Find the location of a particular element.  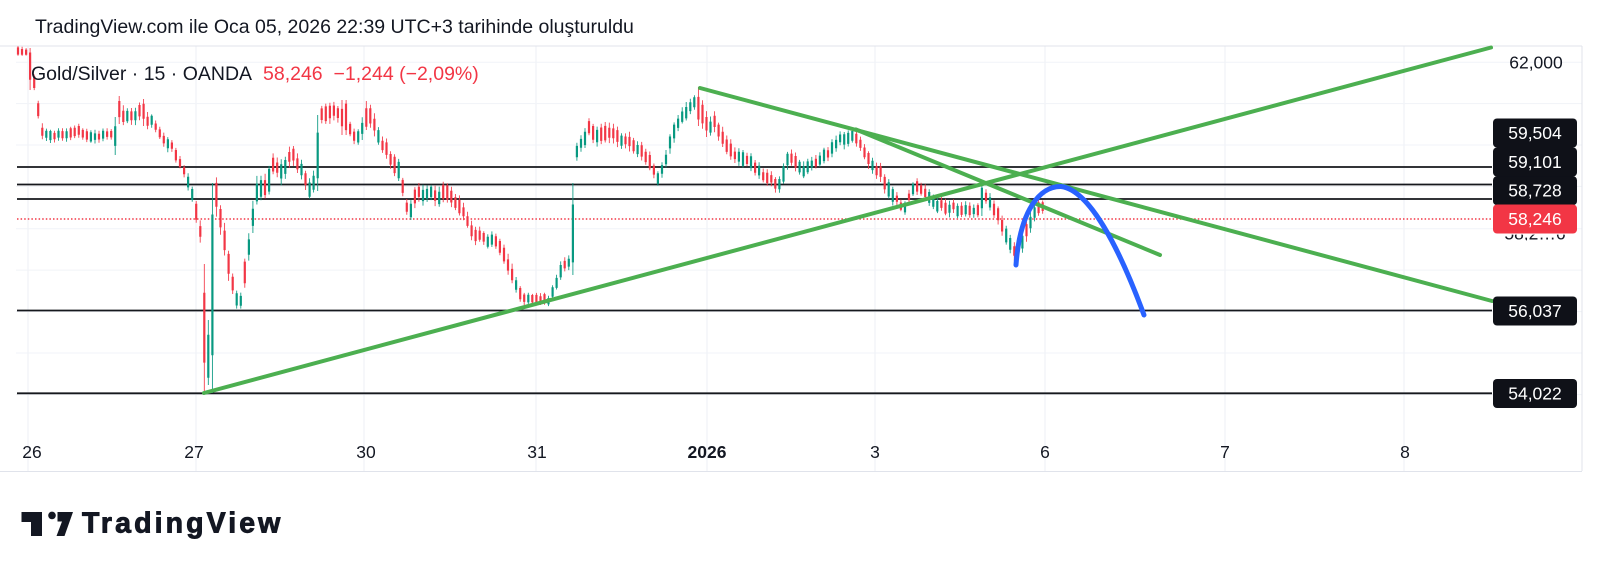

svg-text: 58,246 −1,244 (−2,09%) is located at coordinates (371, 74).